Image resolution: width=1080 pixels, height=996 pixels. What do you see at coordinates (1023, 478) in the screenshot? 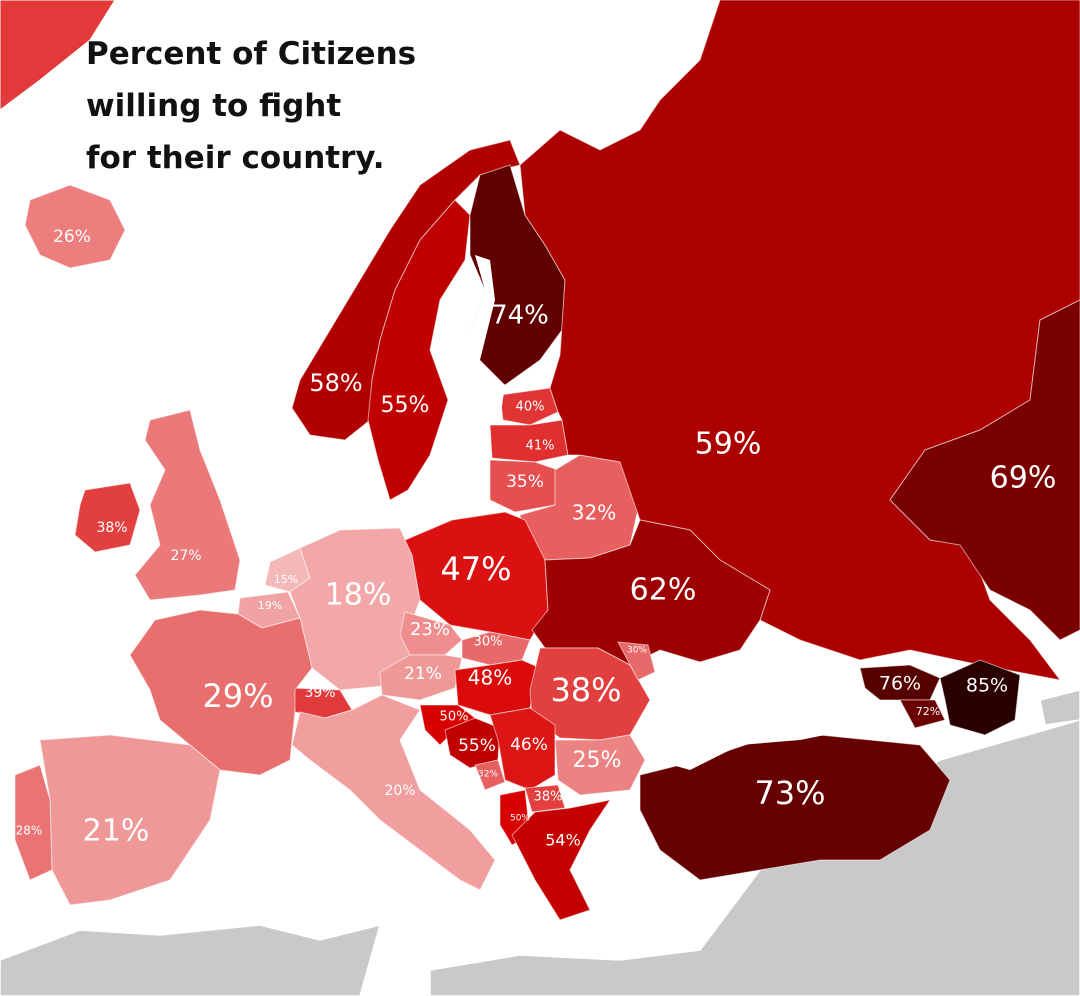
I see `label-kazakhstan: 69%` at bounding box center [1023, 478].